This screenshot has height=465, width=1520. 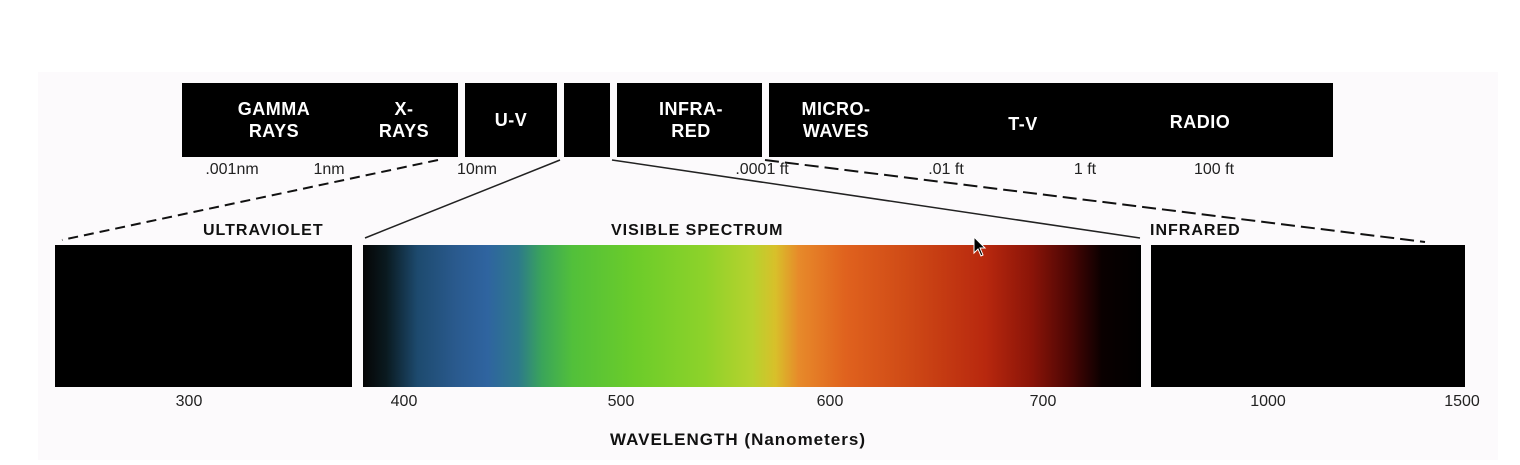 I want to click on band-infrared: INFRA- RED, so click(x=689, y=120).